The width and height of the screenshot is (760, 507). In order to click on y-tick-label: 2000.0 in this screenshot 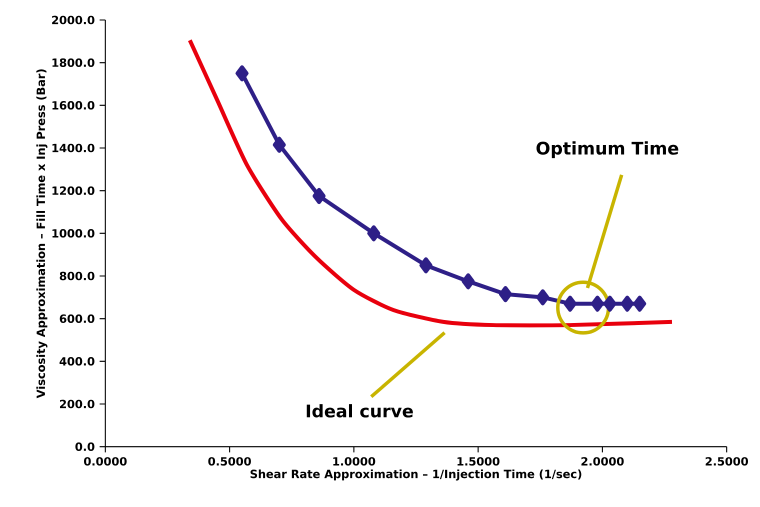, I will do `click(73, 20)`.